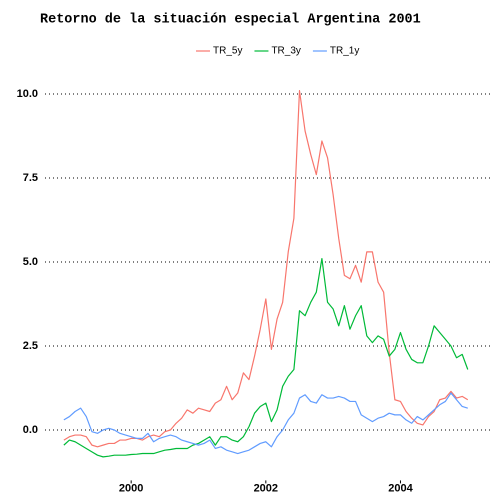  Describe the element at coordinates (285, 51) in the screenshot. I see `legend-label: TR_3y` at that location.